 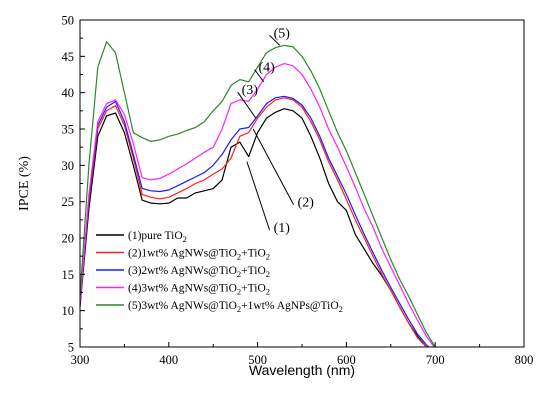 I want to click on x-tick-label: 300, so click(x=80, y=360).